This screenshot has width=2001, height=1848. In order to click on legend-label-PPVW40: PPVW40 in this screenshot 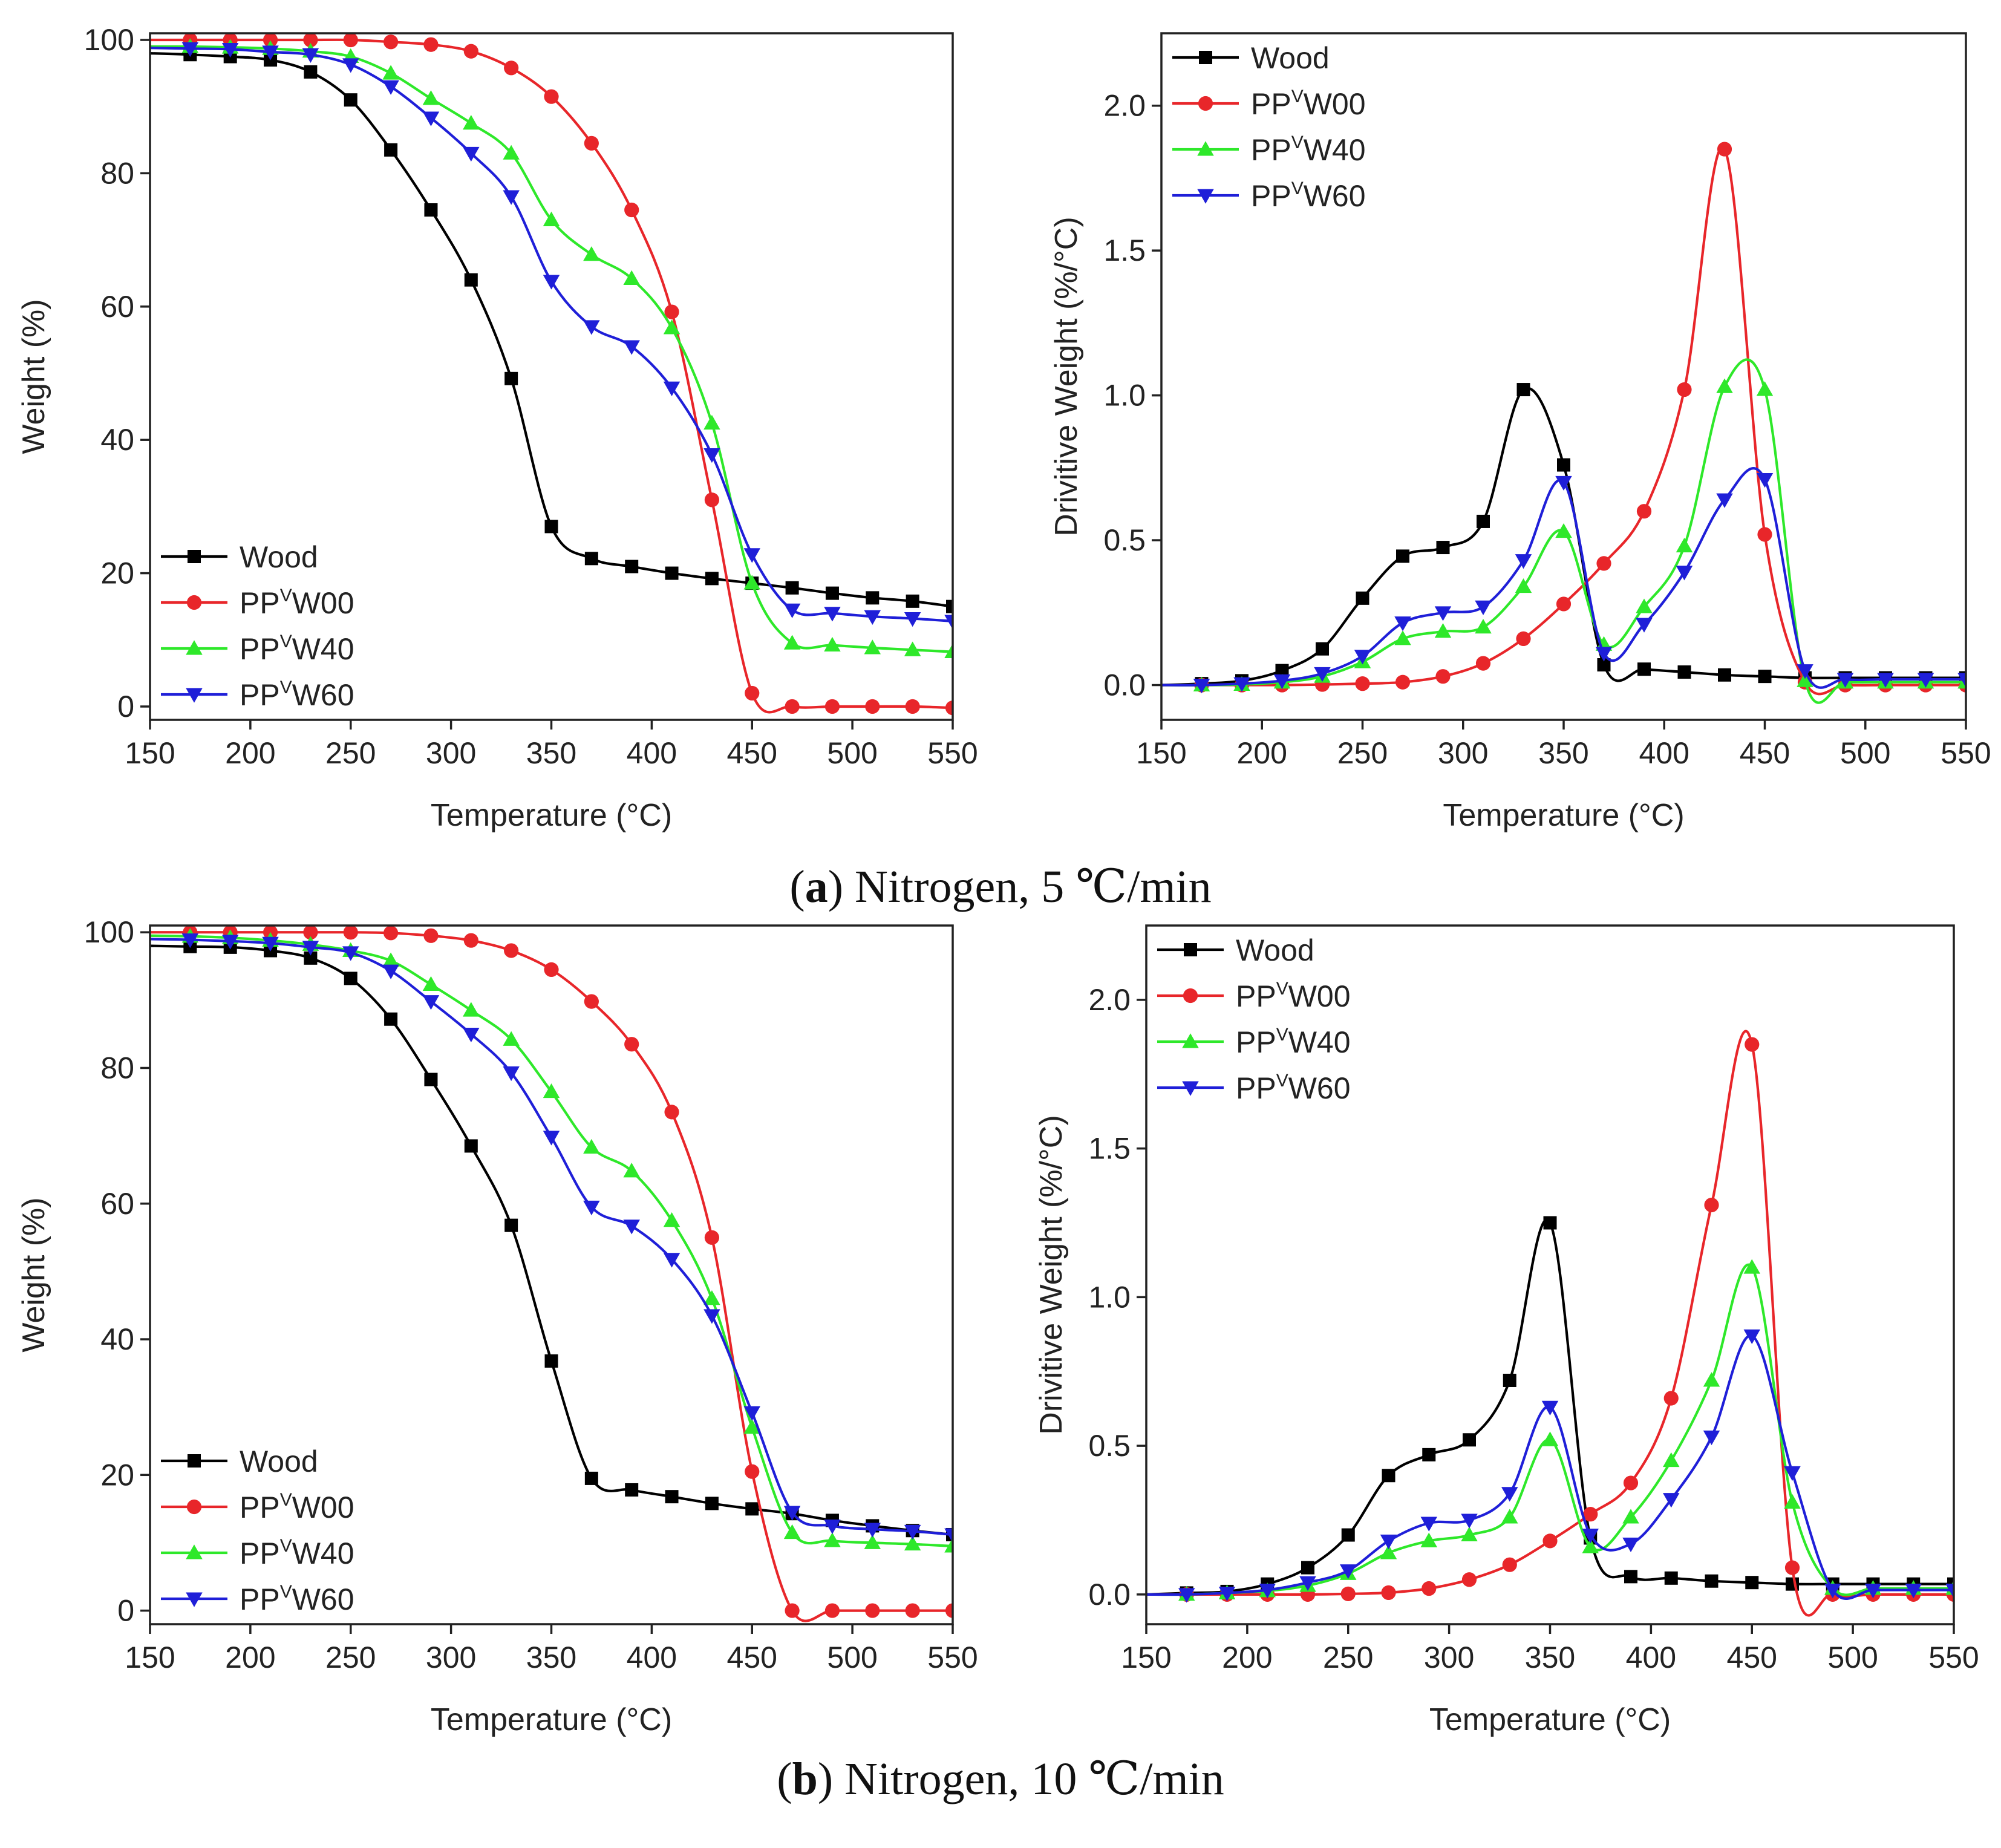, I will do `click(1308, 149)`.